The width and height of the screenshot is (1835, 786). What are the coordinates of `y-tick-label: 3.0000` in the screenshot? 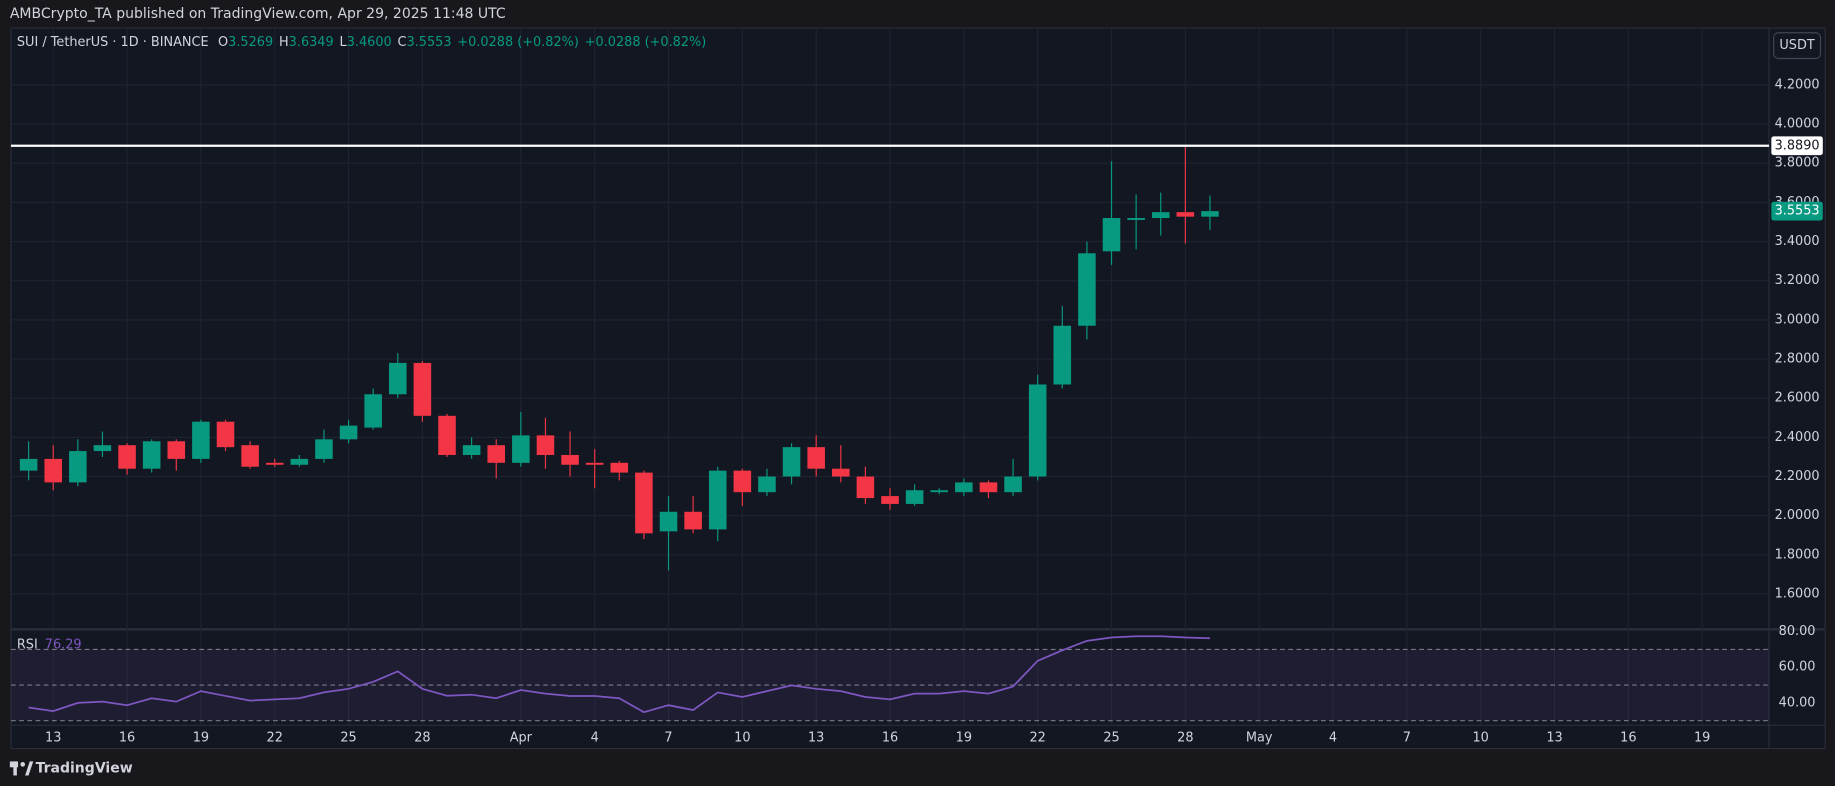 It's located at (1797, 319).